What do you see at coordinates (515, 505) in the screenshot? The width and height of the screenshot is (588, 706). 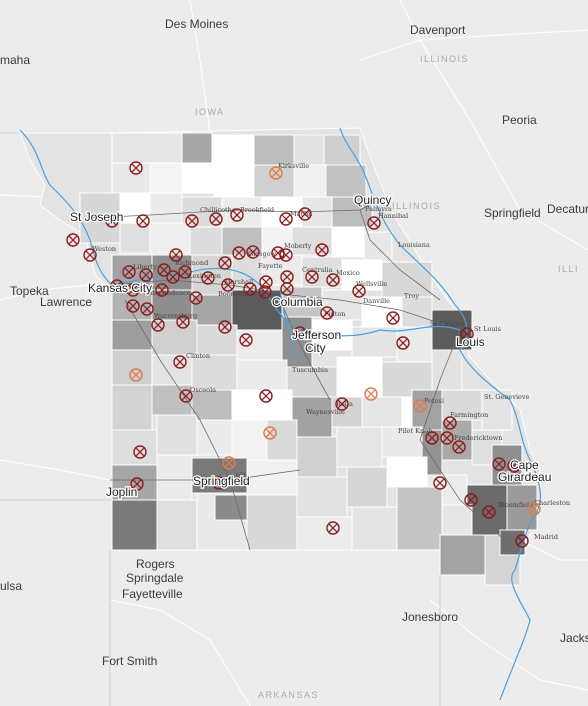 I see `town-label: Bloomfield` at bounding box center [515, 505].